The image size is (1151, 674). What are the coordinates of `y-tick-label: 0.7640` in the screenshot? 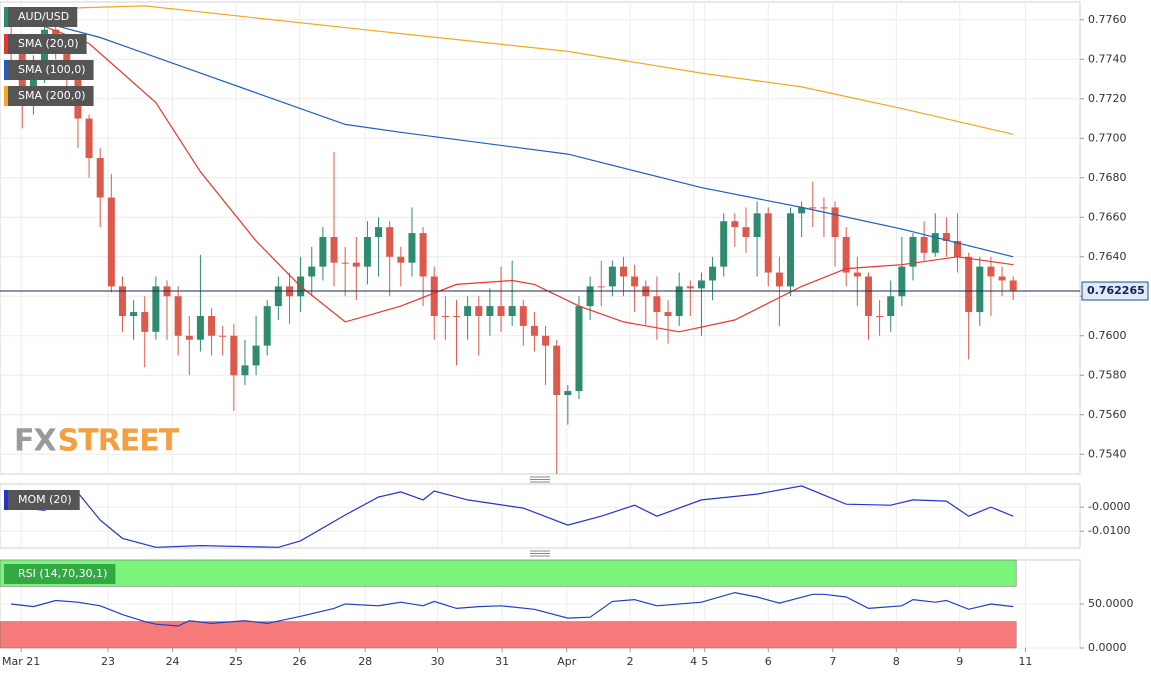 It's located at (1107, 256).